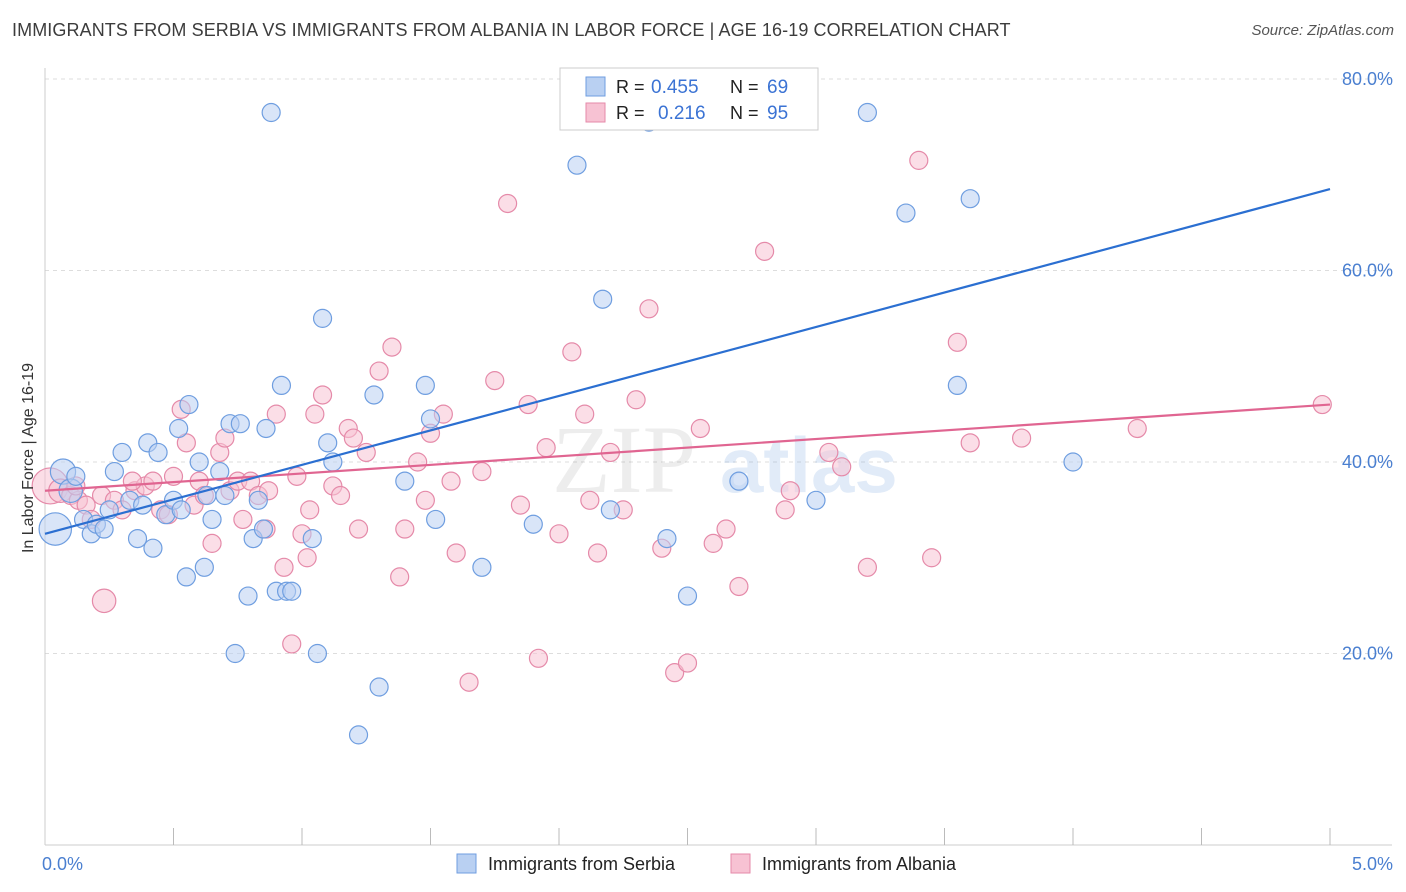 This screenshot has width=1406, height=892. Describe the element at coordinates (1367, 271) in the screenshot. I see `y-tick-label-60: 60.0%` at that location.